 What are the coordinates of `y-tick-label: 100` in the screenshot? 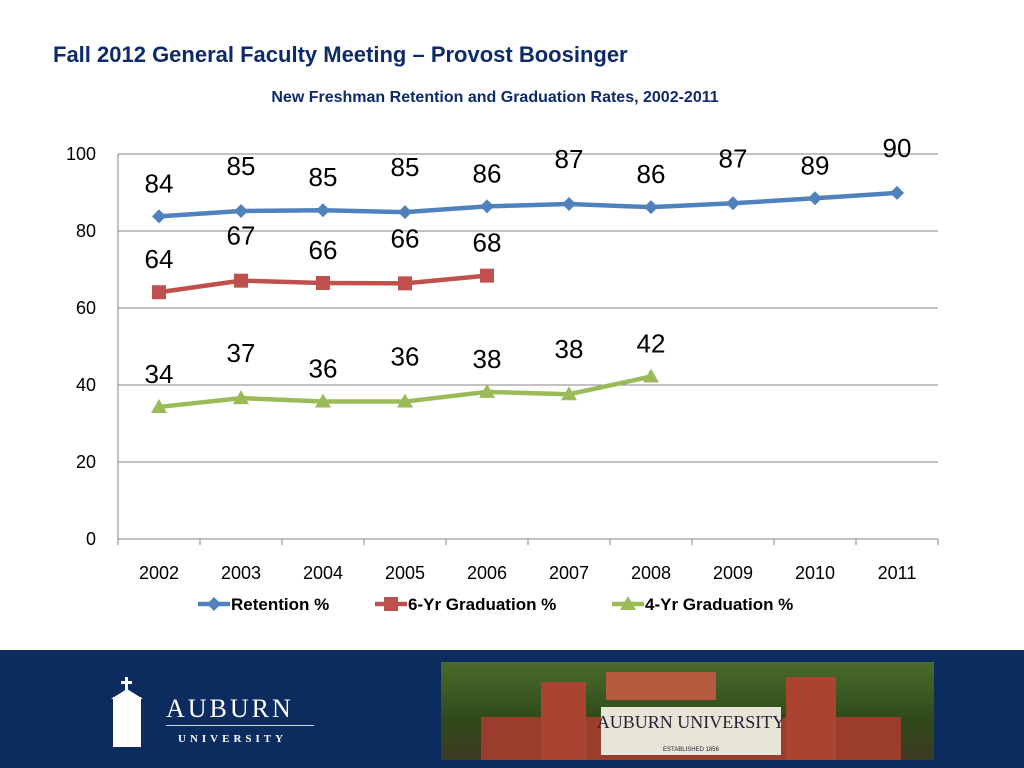 It's located at (81, 154).